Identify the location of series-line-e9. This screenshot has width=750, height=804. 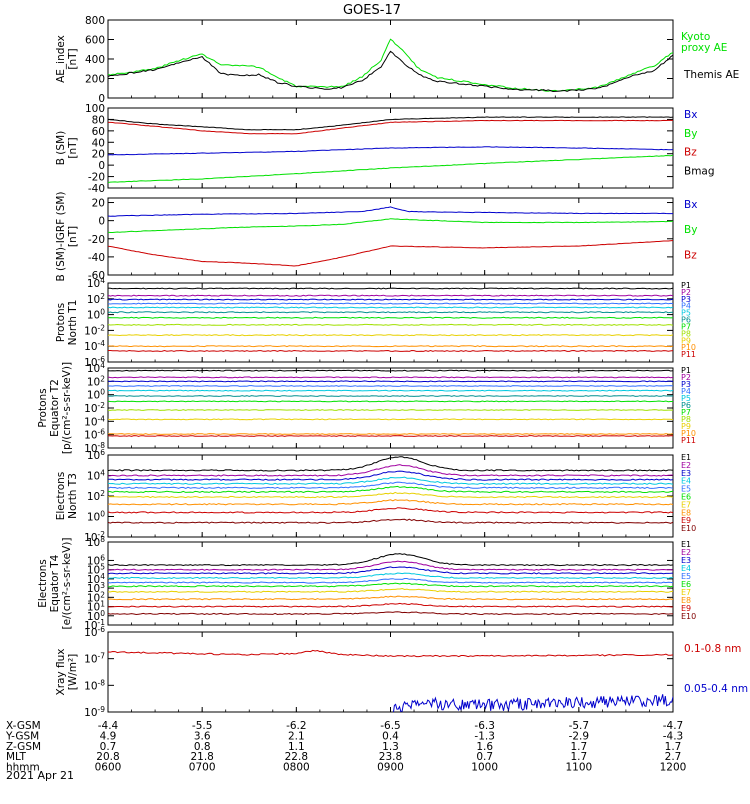
(390, 605).